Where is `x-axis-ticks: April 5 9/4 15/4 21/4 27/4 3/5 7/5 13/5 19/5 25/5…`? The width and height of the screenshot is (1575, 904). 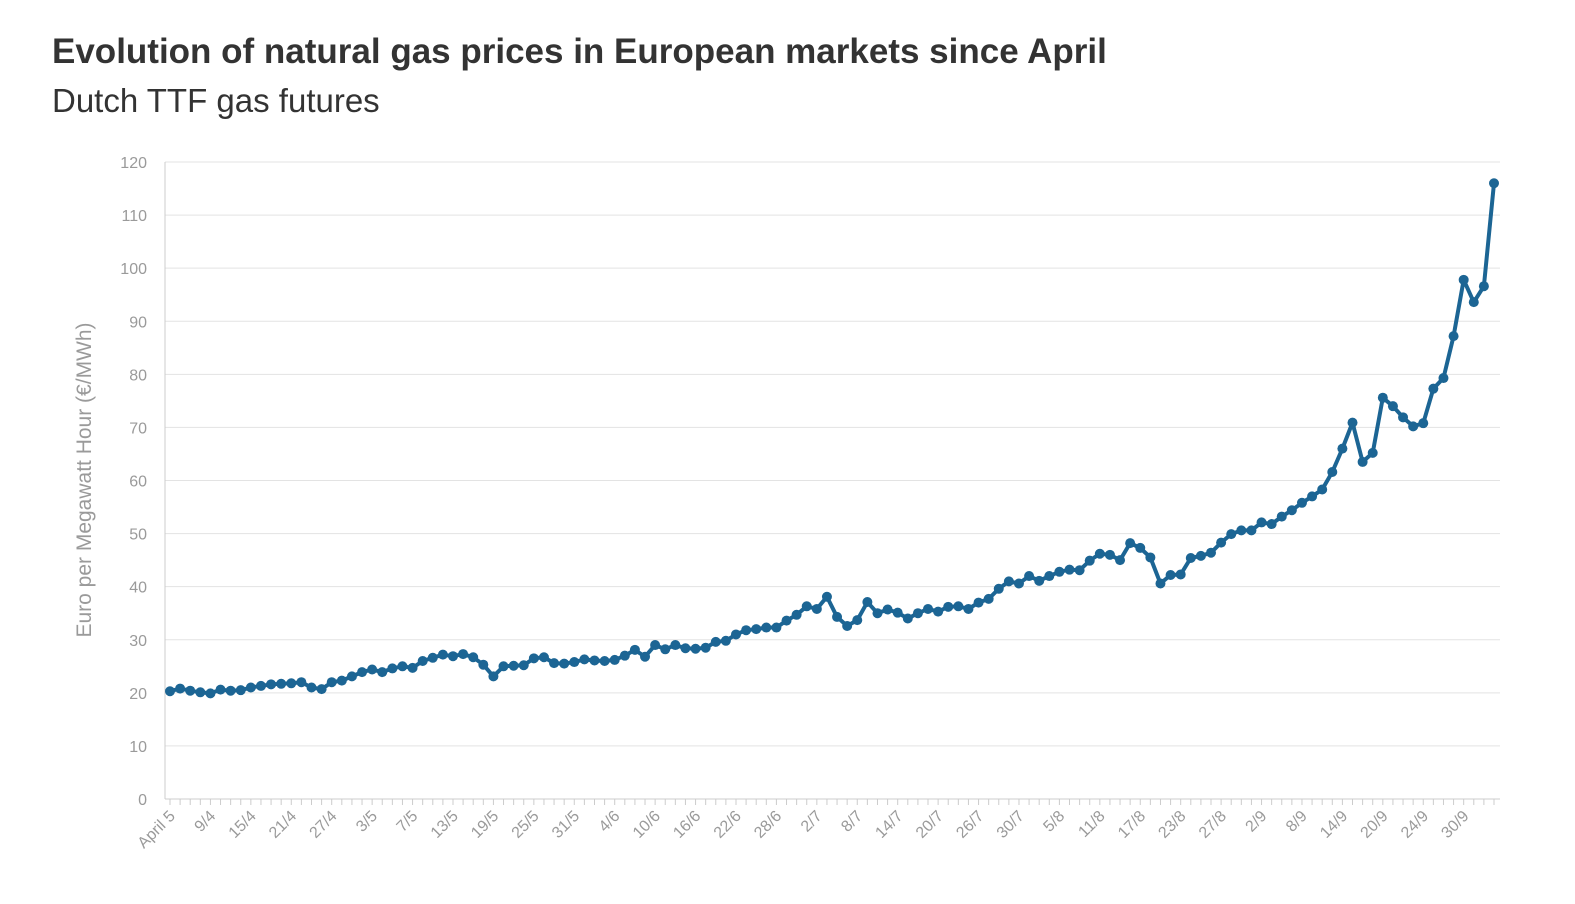
x-axis-ticks: April 5 9/4 15/4 21/4 27/4 3/5 7/5 13/5 19/5 25/5… is located at coordinates (815, 825).